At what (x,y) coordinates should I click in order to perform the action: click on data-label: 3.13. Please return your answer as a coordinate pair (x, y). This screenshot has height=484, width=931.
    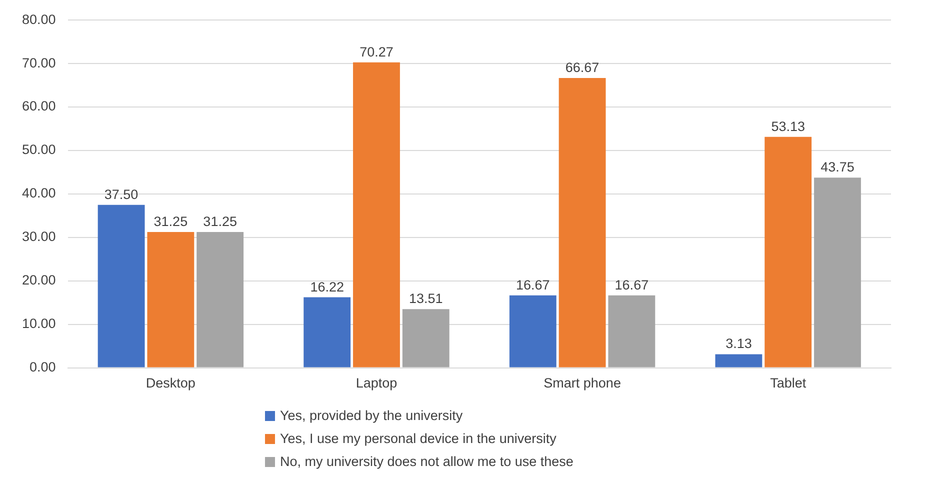
    Looking at the image, I should click on (739, 344).